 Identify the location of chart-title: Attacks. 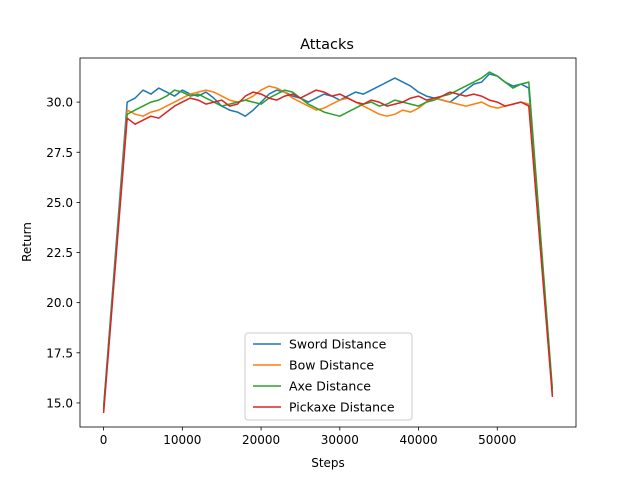
(327, 45).